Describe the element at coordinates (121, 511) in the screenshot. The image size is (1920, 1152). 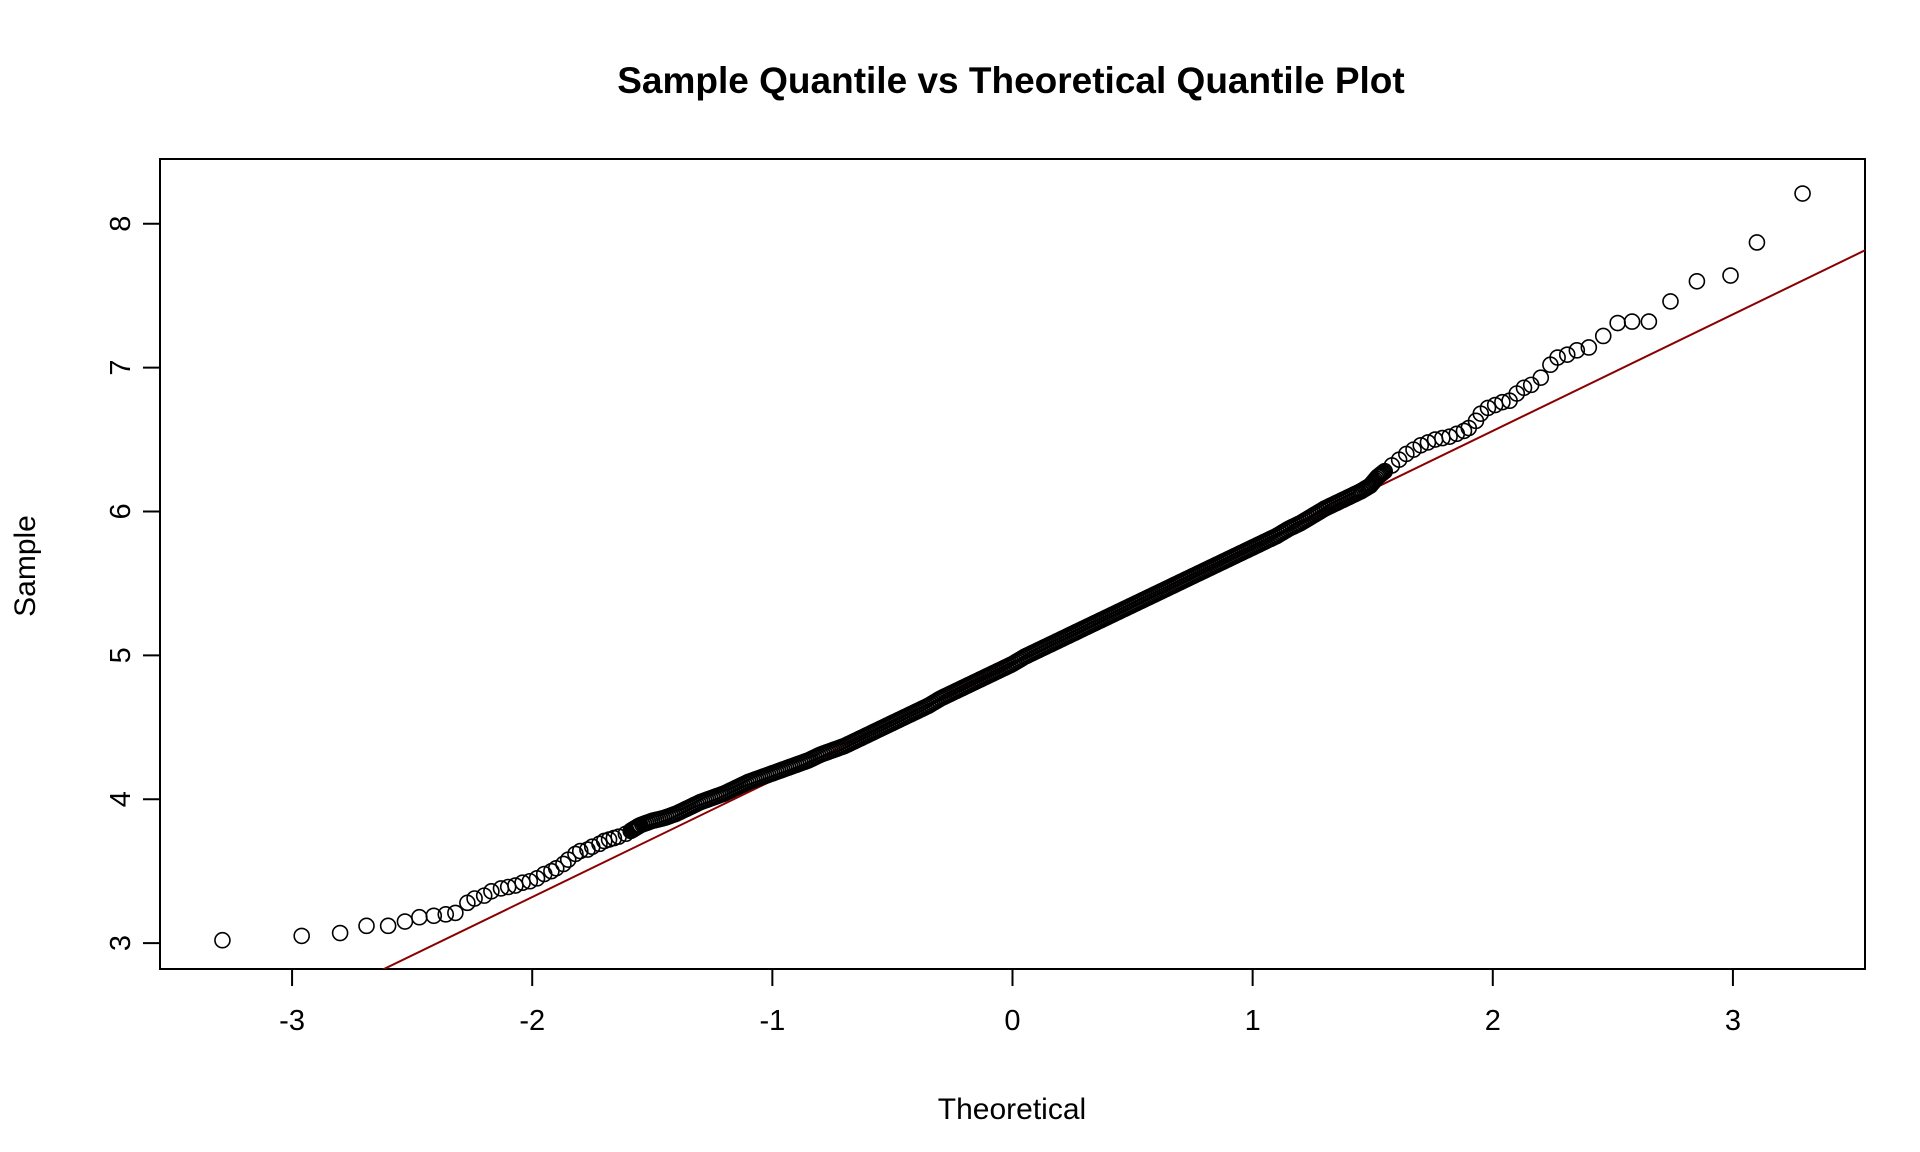
I see `y-tick-label: 6` at that location.